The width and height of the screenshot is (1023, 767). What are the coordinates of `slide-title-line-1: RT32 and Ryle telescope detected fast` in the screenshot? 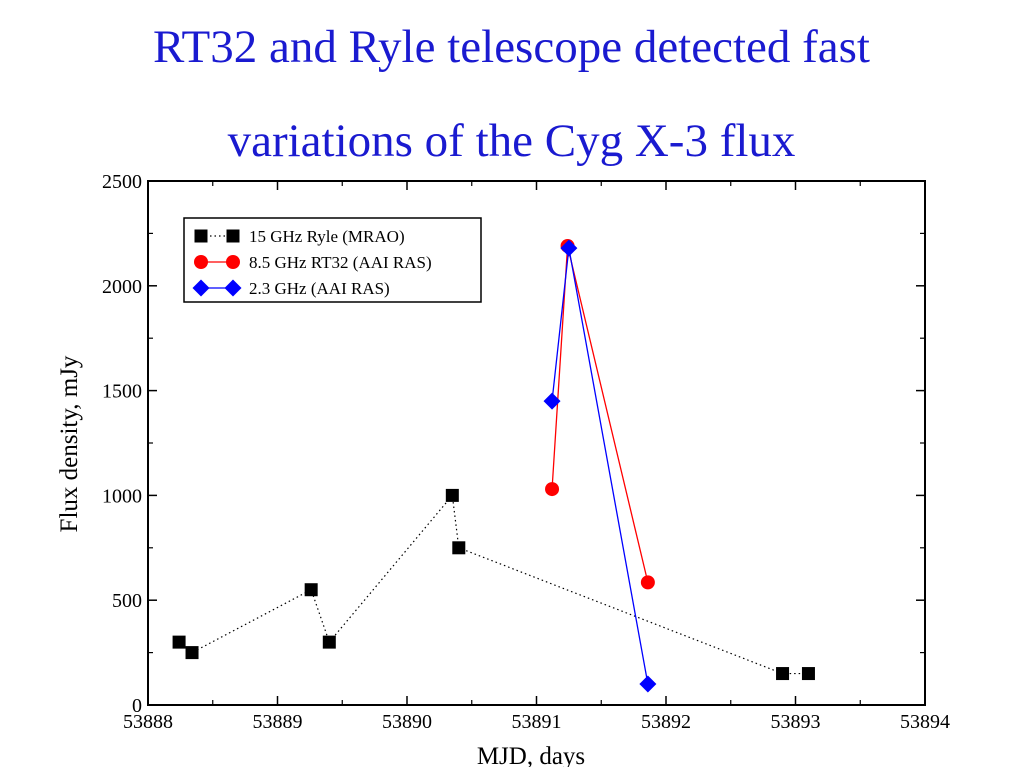 It's located at (511, 47).